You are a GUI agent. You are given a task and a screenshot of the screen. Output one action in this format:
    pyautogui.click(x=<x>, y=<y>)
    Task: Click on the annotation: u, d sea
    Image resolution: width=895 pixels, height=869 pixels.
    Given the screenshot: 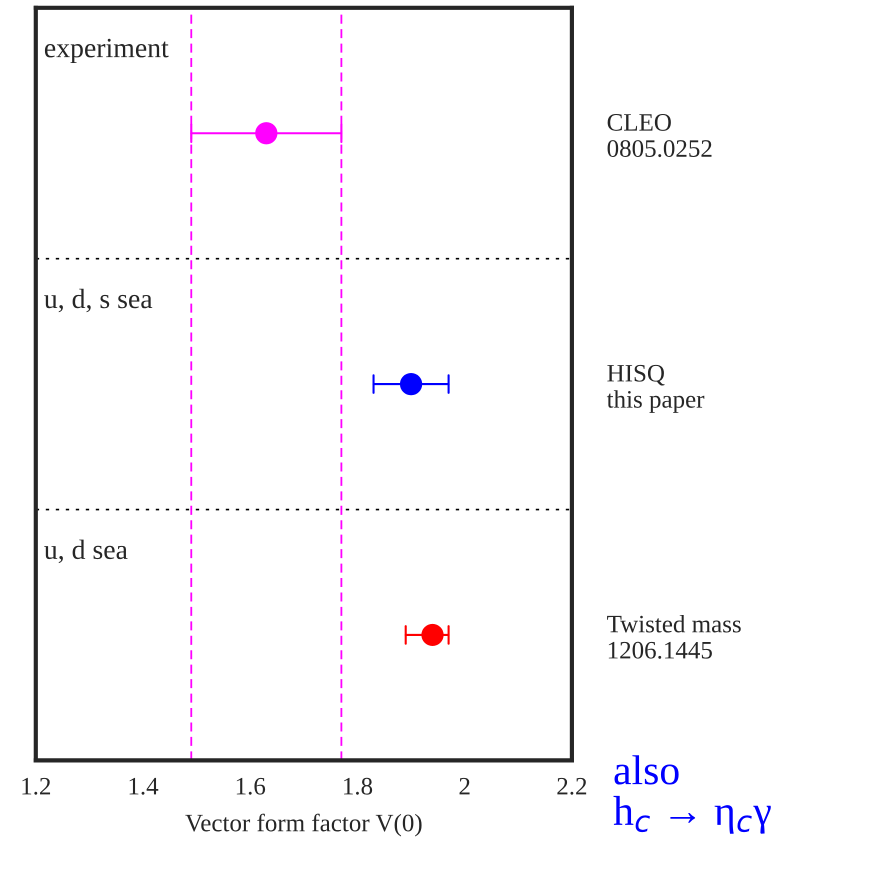 What is the action you would take?
    pyautogui.click(x=86, y=552)
    